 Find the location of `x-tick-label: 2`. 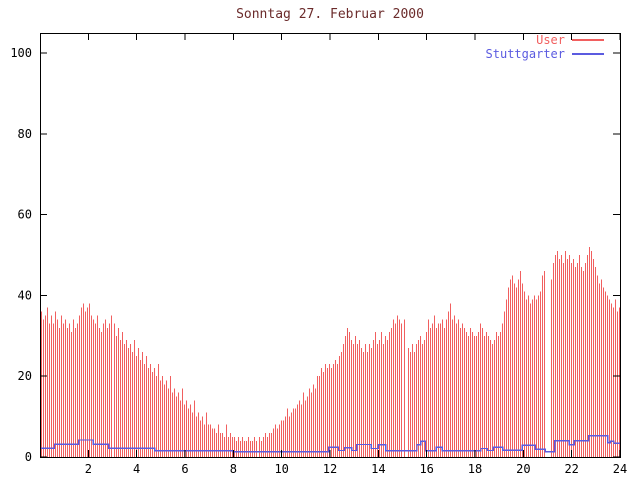

x-tick-label: 2 is located at coordinates (88, 469).